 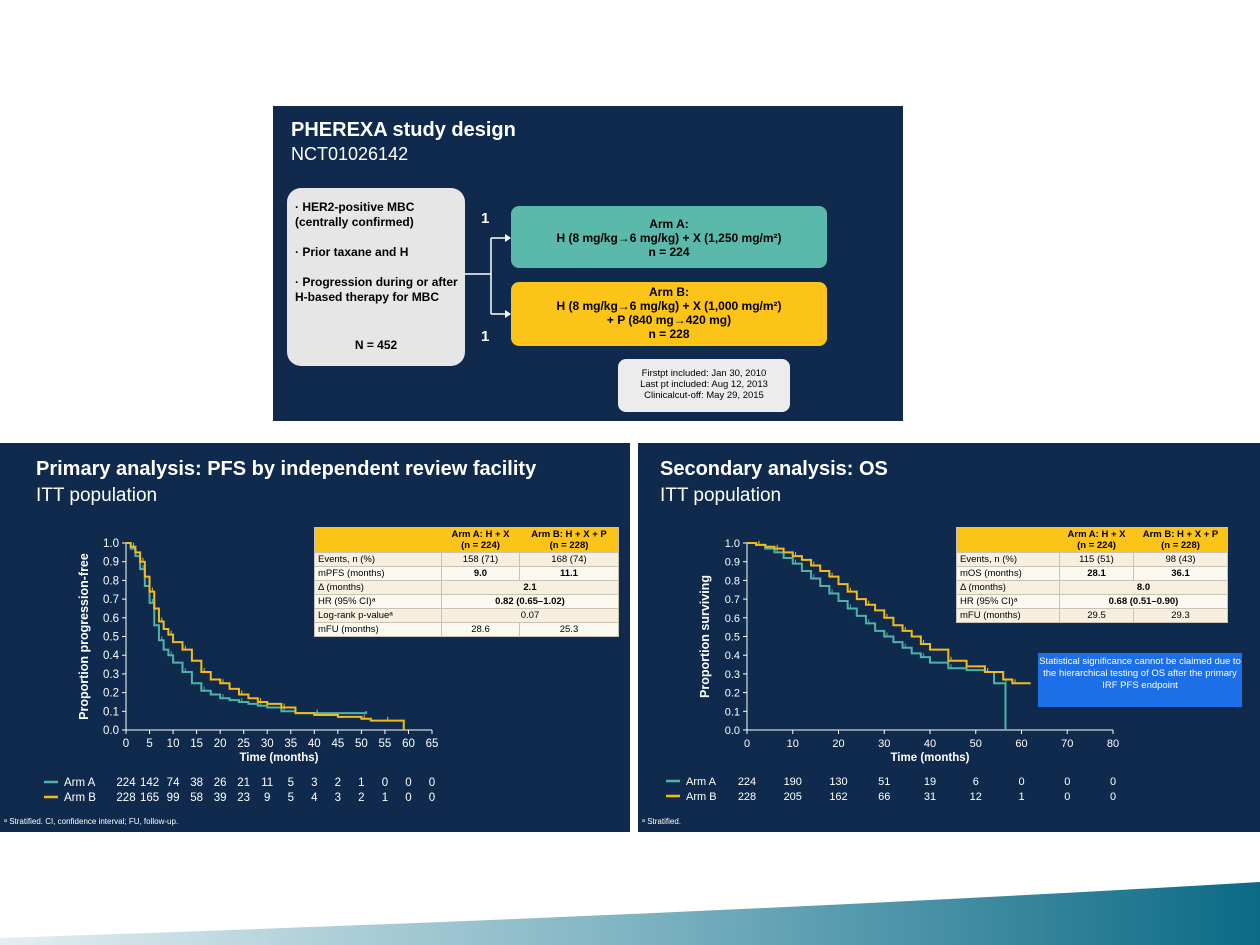 I want to click on x-tick-label: 0, so click(x=126, y=744).